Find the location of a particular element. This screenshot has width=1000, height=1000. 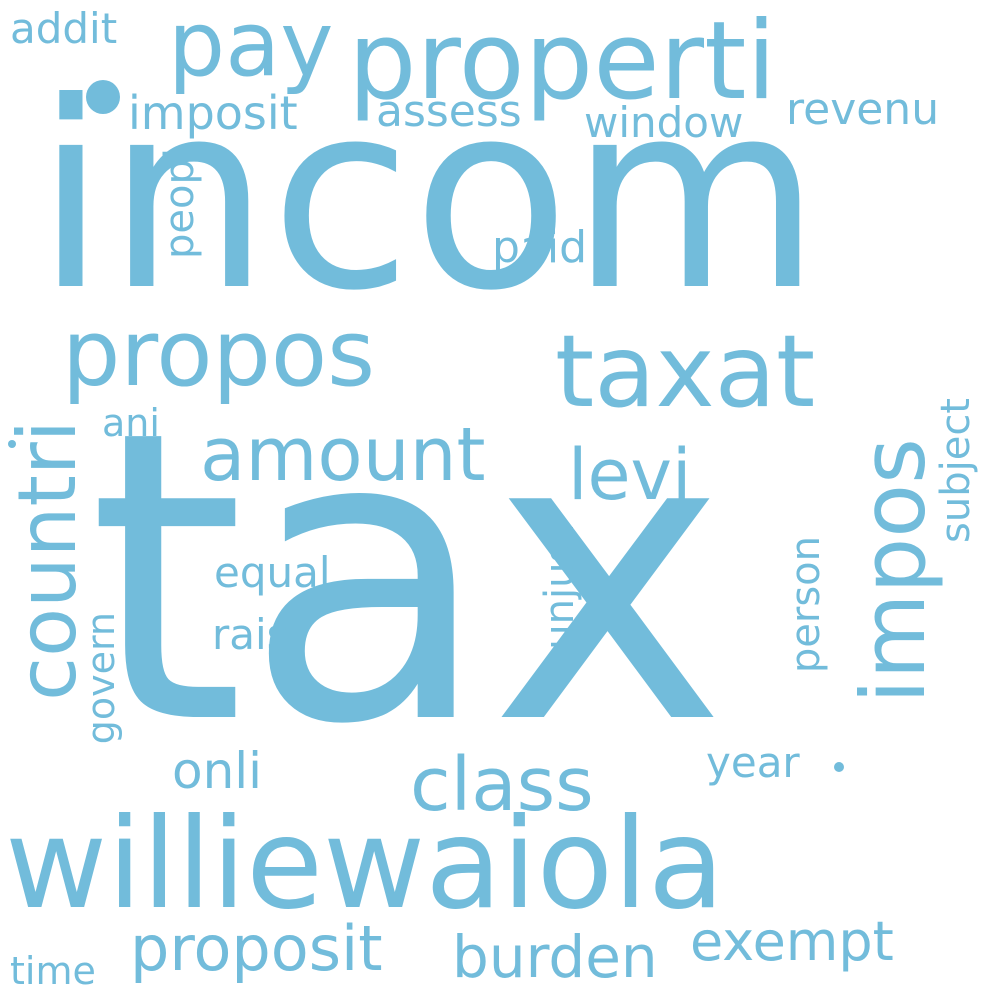

word-year: year is located at coordinates (753, 762).